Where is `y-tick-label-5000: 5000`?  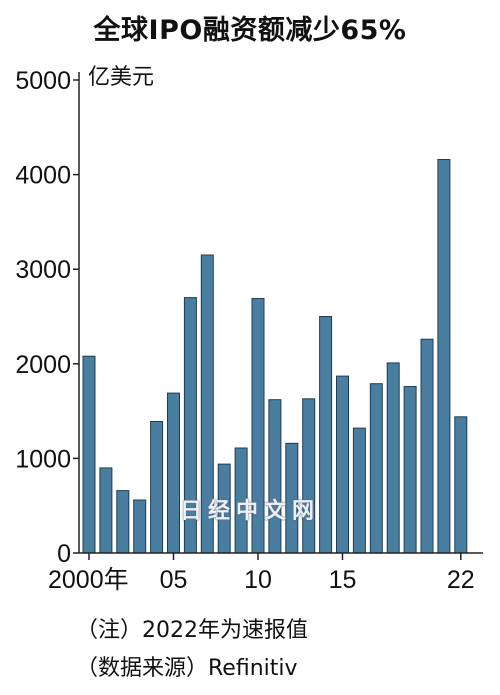 y-tick-label-5000: 5000 is located at coordinates (43, 81).